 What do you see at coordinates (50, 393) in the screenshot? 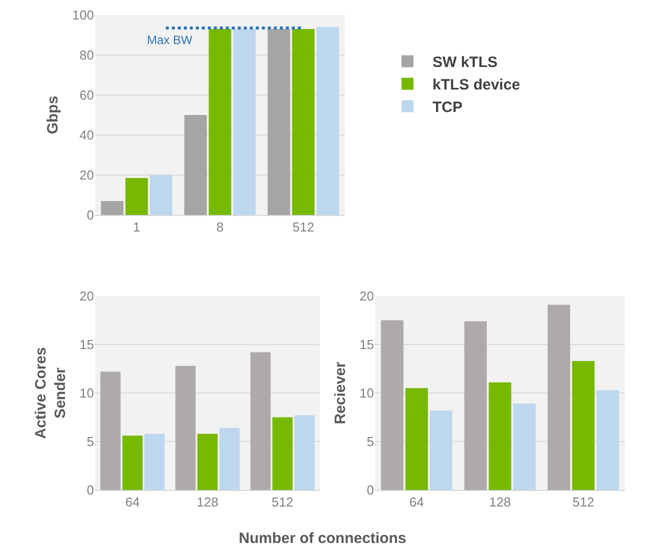
I see `y-axis-title: Active Cores Sender` at bounding box center [50, 393].